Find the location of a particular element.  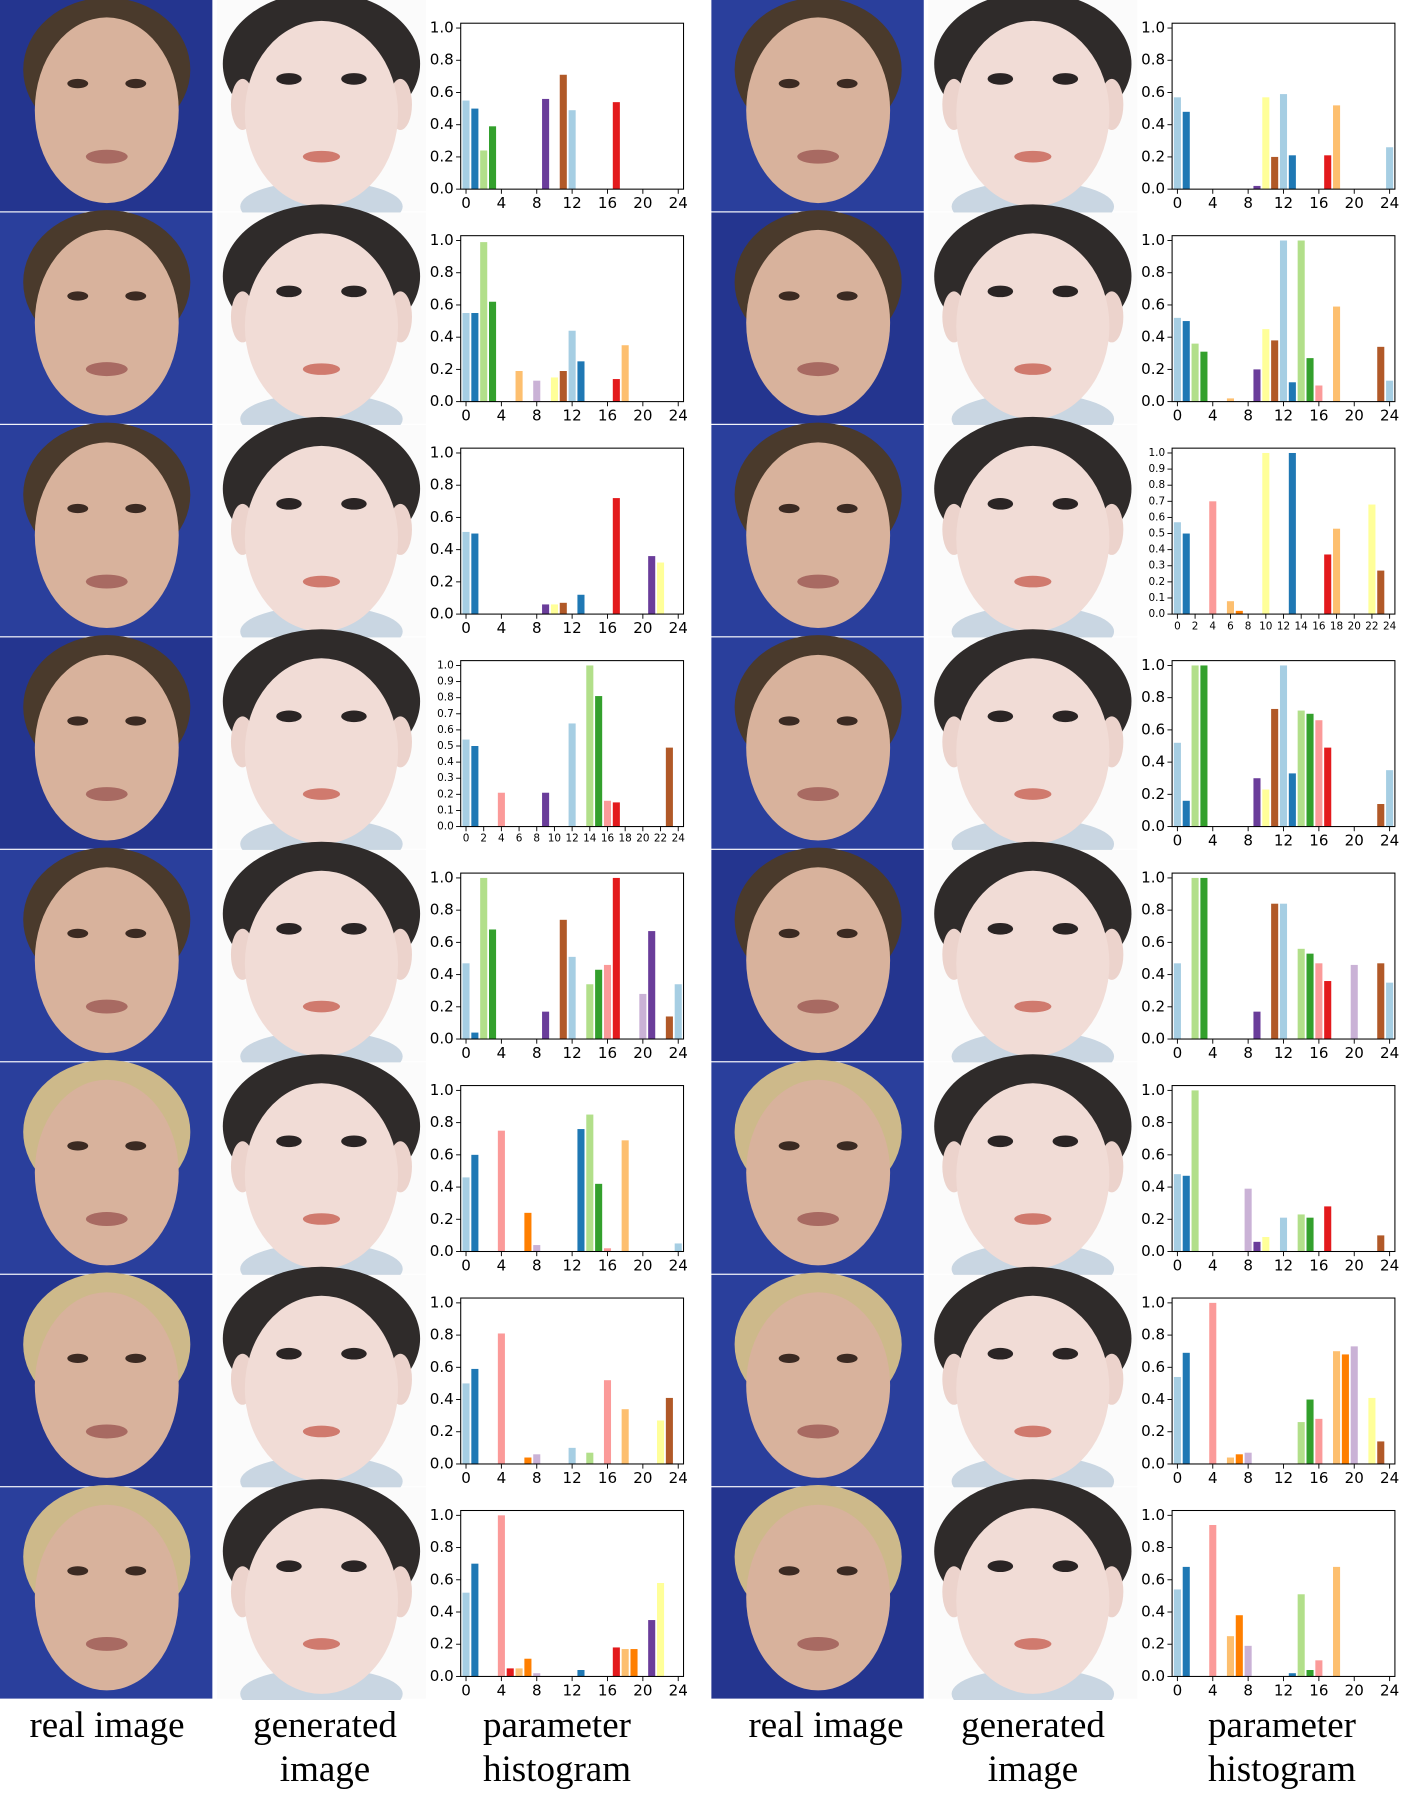

x-tick-label: 10 is located at coordinates (1265, 626).